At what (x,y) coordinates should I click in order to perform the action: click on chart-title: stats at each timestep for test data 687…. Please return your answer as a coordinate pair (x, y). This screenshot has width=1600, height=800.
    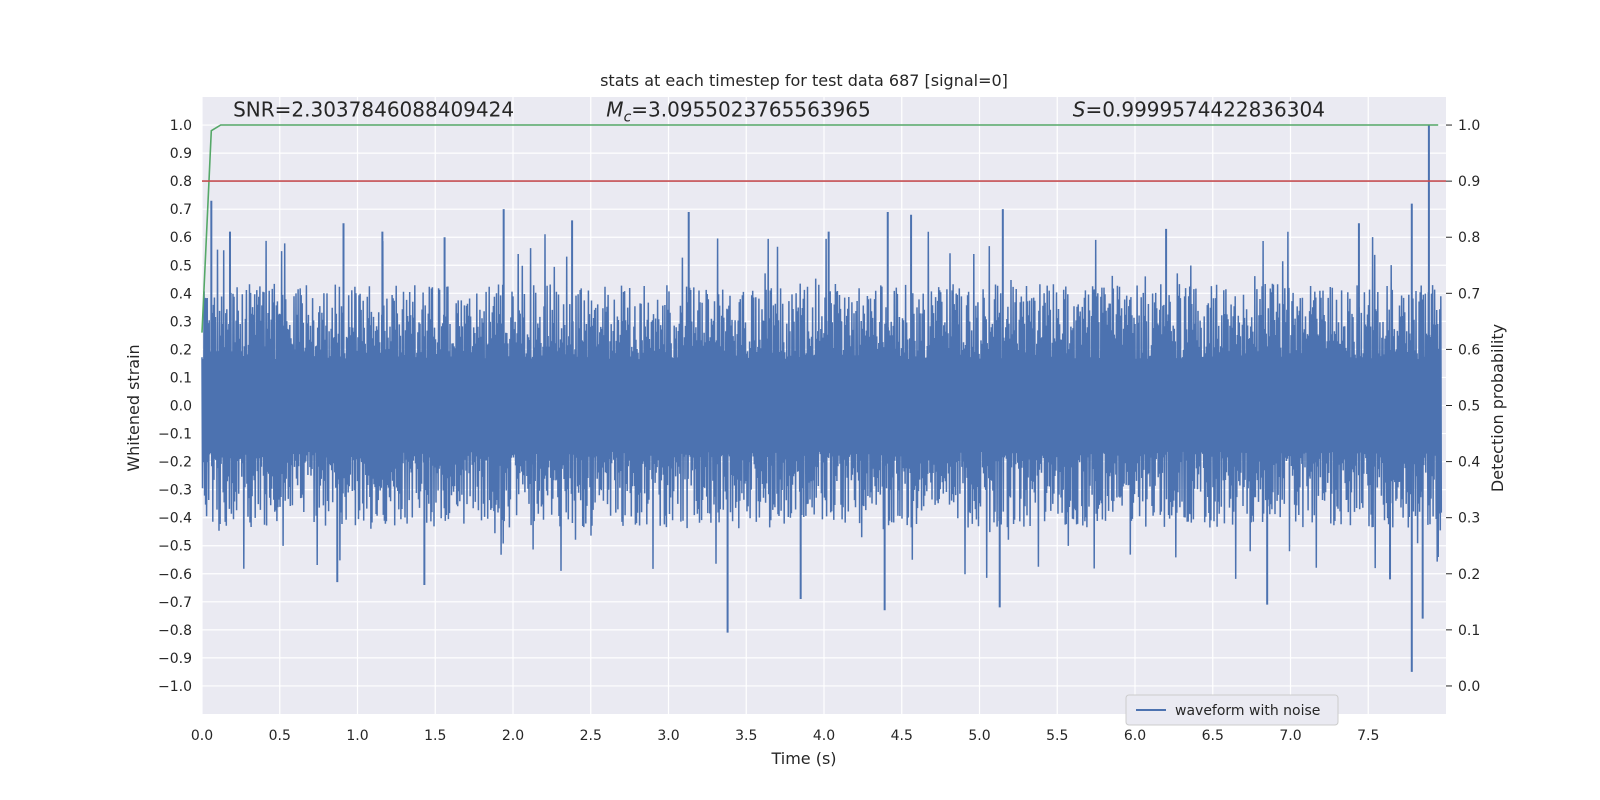
    Looking at the image, I should click on (804, 80).